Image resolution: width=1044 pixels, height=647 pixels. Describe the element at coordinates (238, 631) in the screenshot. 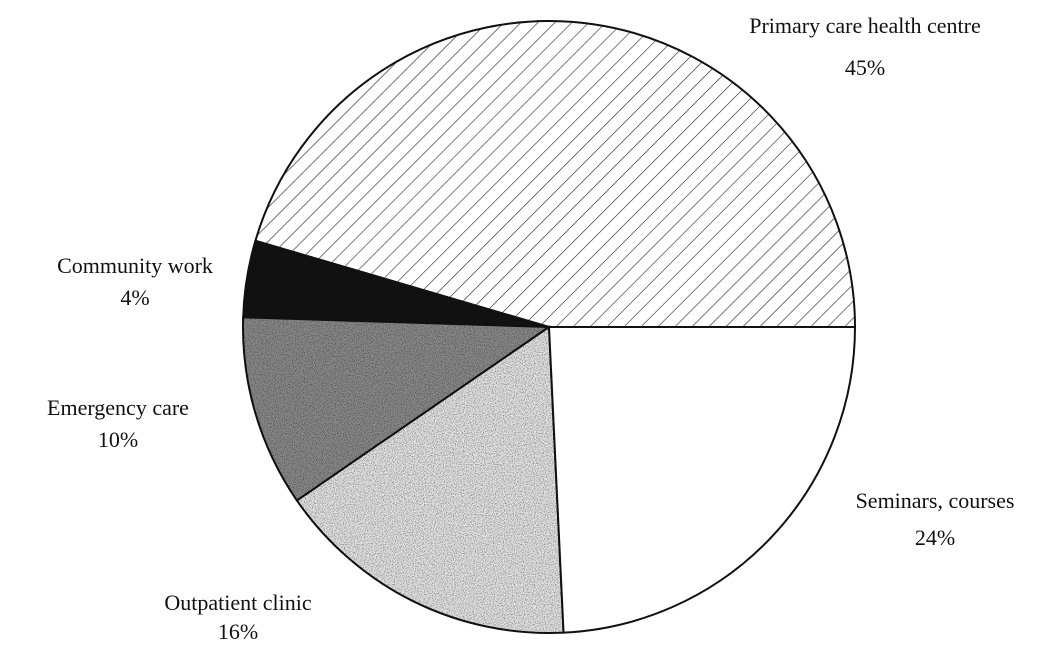

I see `slice-value-label: 16%` at that location.